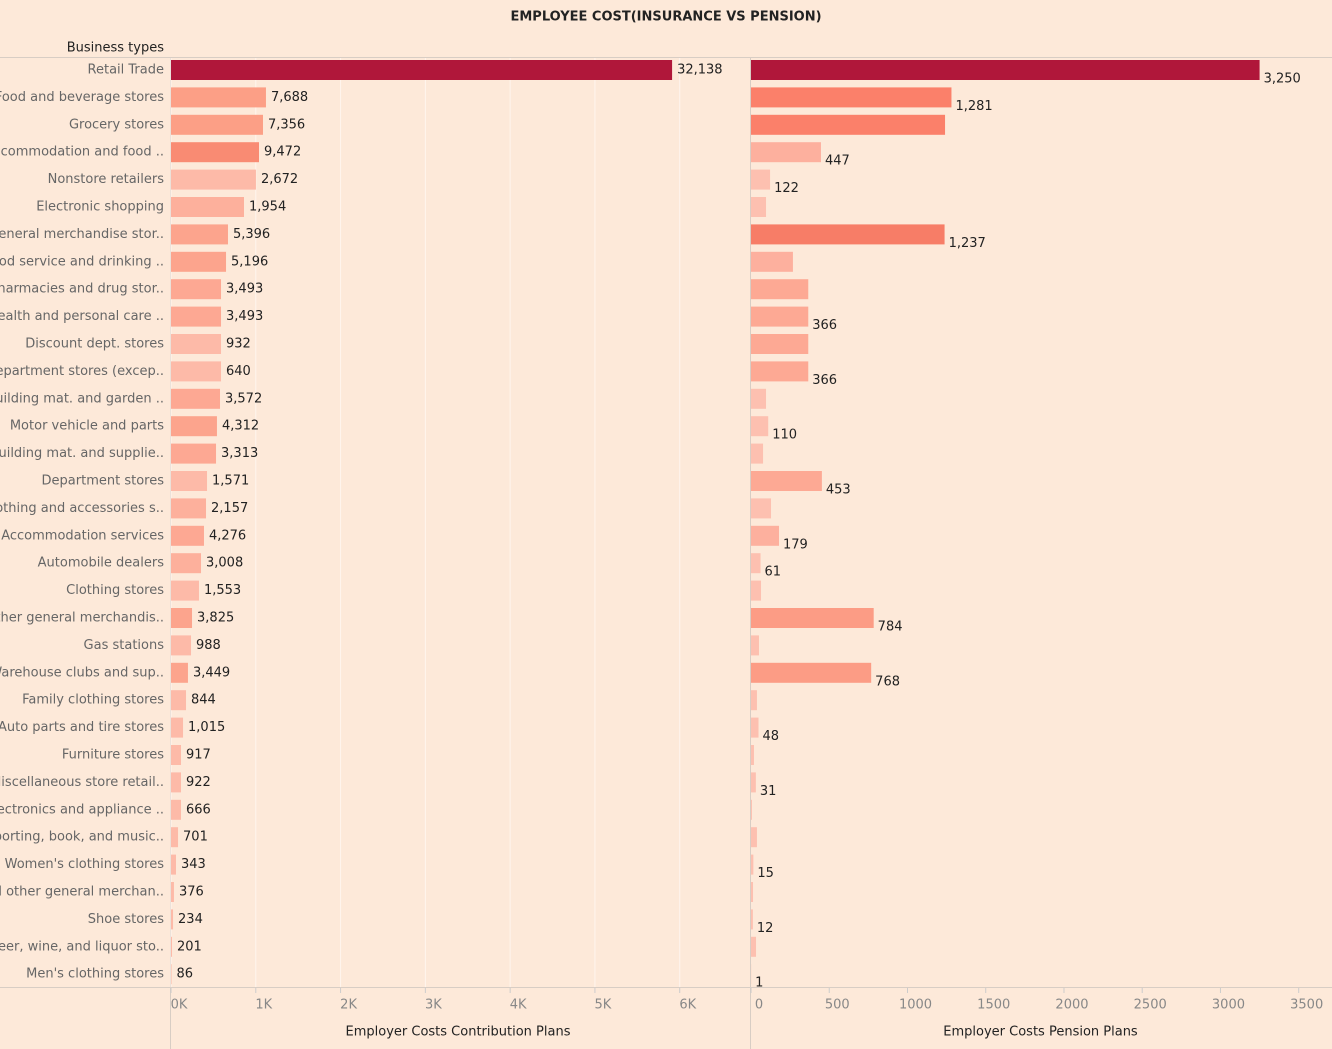 This screenshot has height=1049, width=1332. I want to click on data-label: 3,008, so click(224, 563).